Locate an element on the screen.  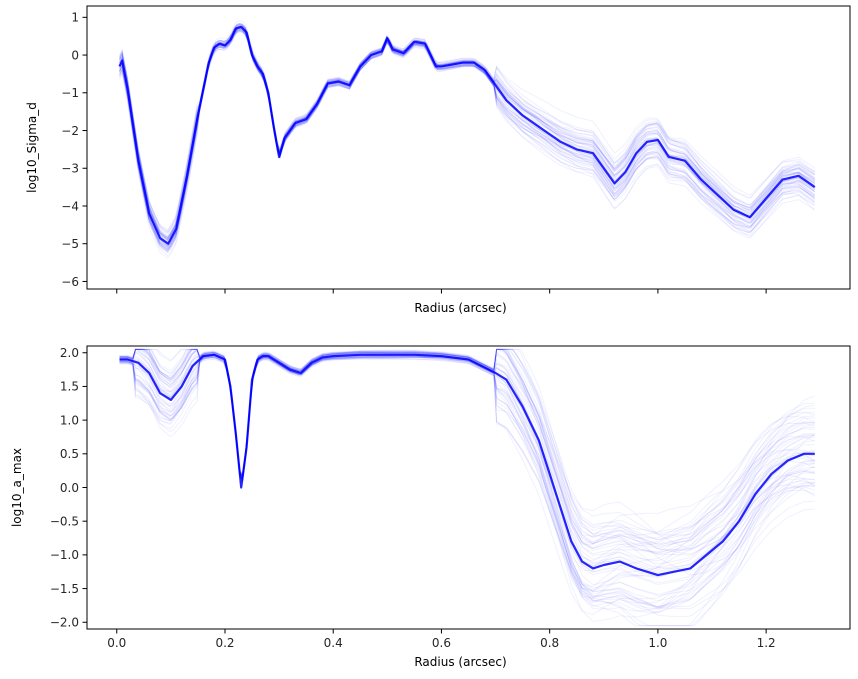
y-tick-label: −3 is located at coordinates (70, 169).